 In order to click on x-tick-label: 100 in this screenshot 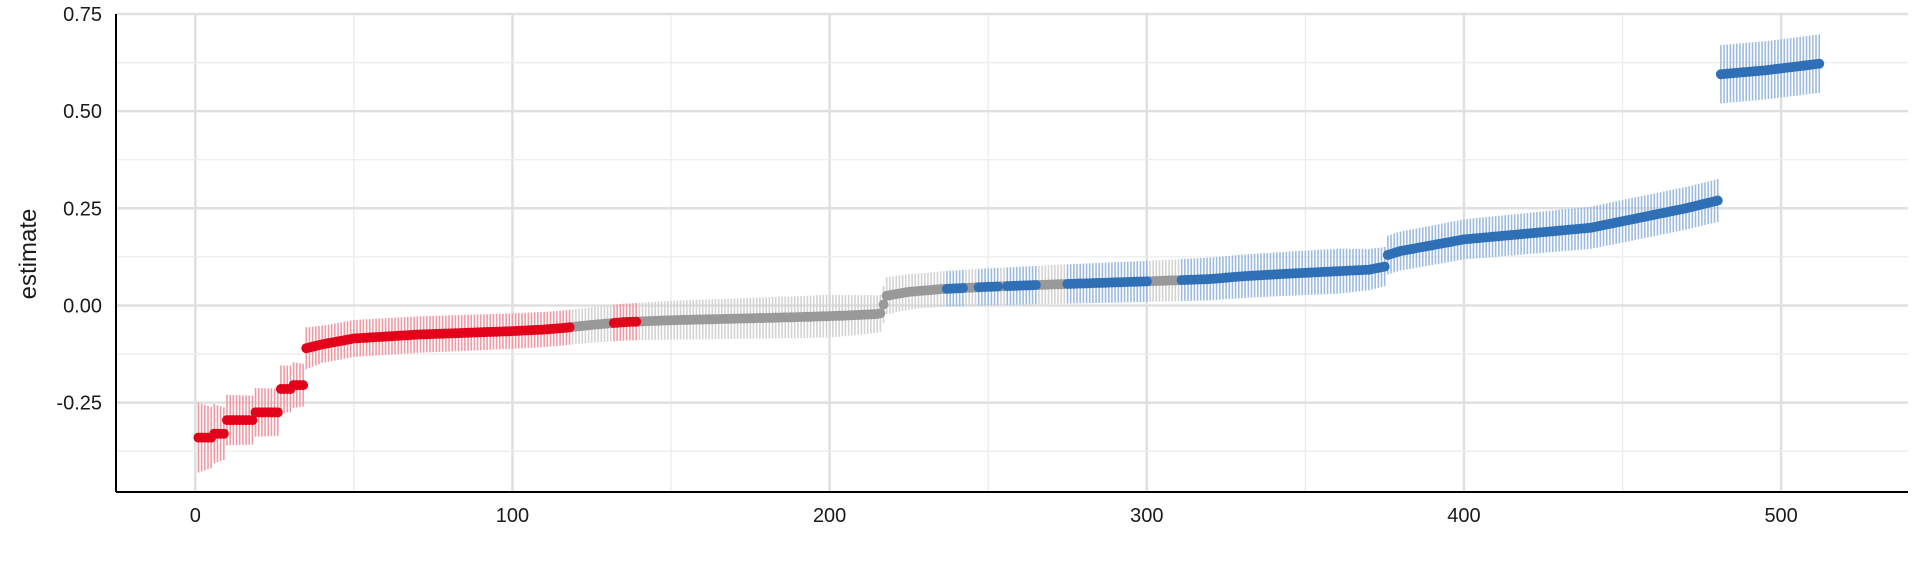, I will do `click(512, 516)`.